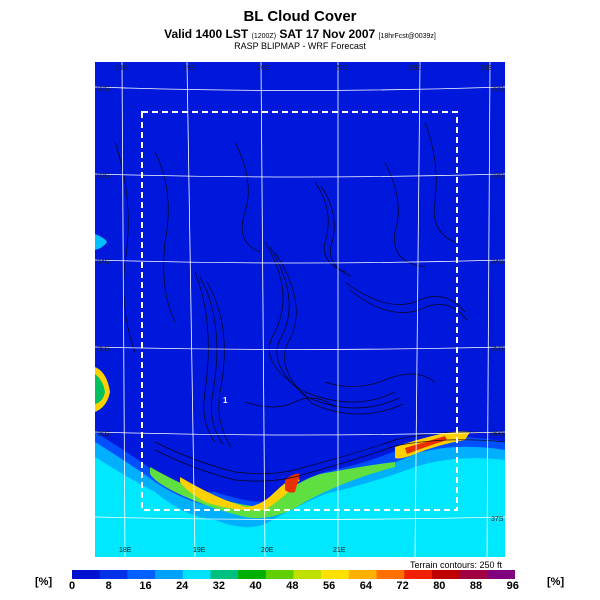 The image size is (600, 600). Describe the element at coordinates (512, 586) in the screenshot. I see `colorbar-tick-label: 96` at that location.